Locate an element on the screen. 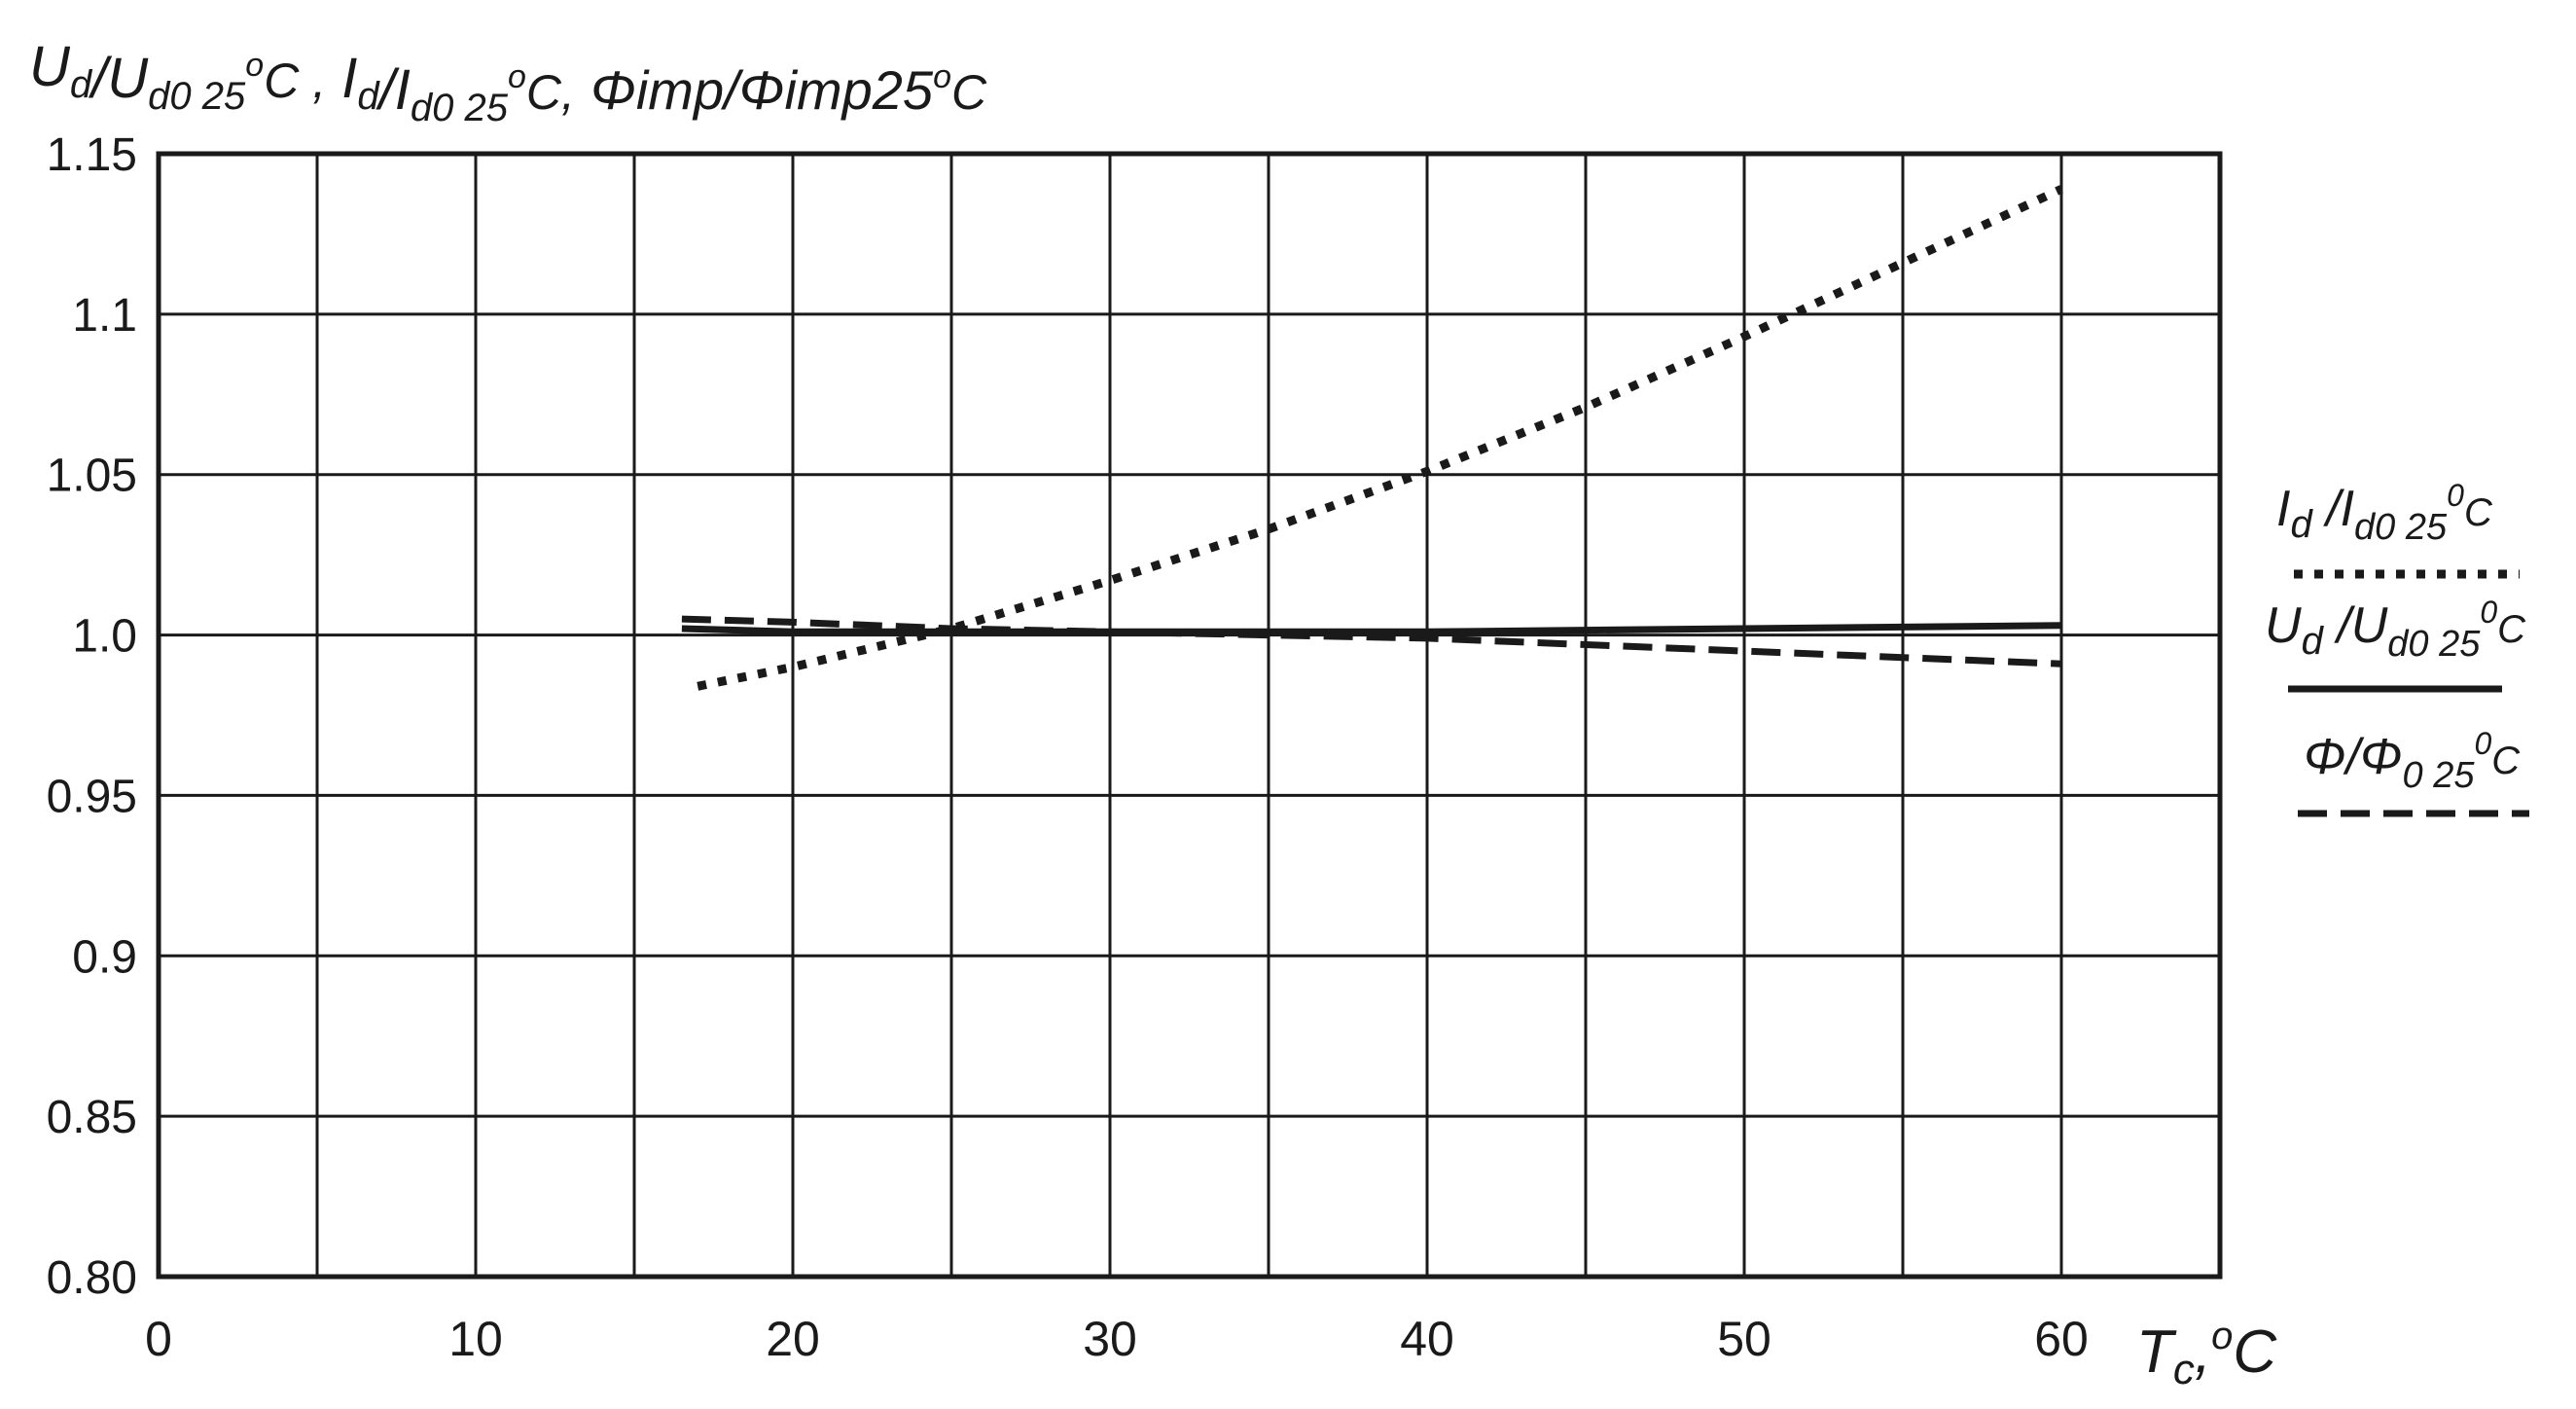  series-line-solid is located at coordinates (1371, 628).